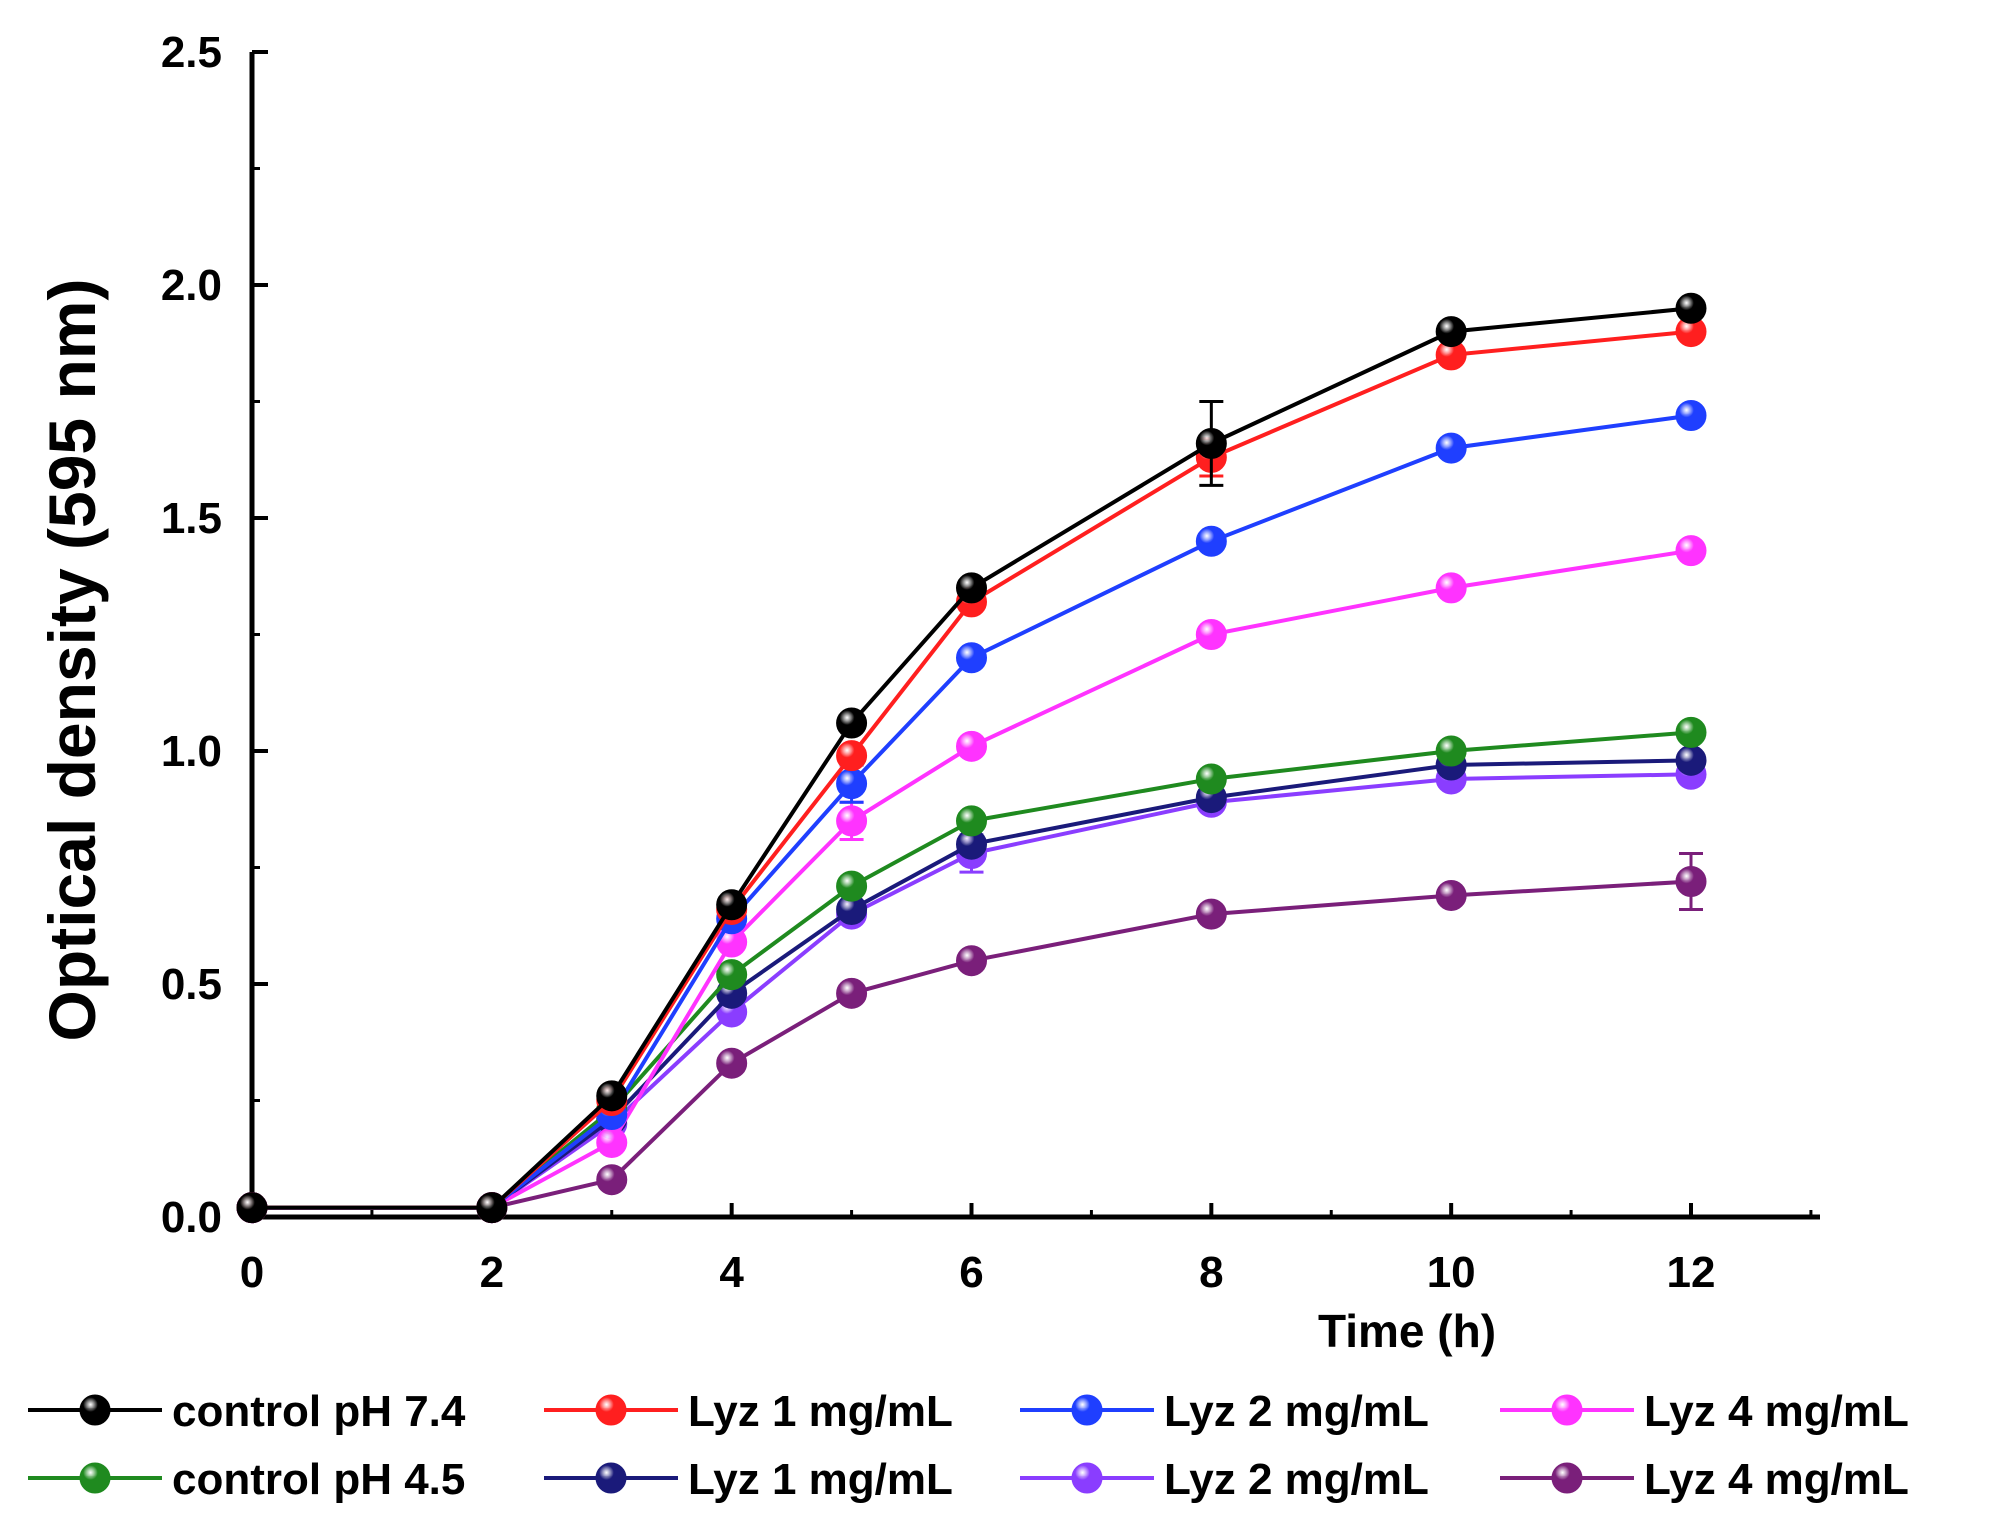 Image resolution: width=1991 pixels, height=1523 pixels. I want to click on legend-label: control pH 4.5, so click(318, 1479).